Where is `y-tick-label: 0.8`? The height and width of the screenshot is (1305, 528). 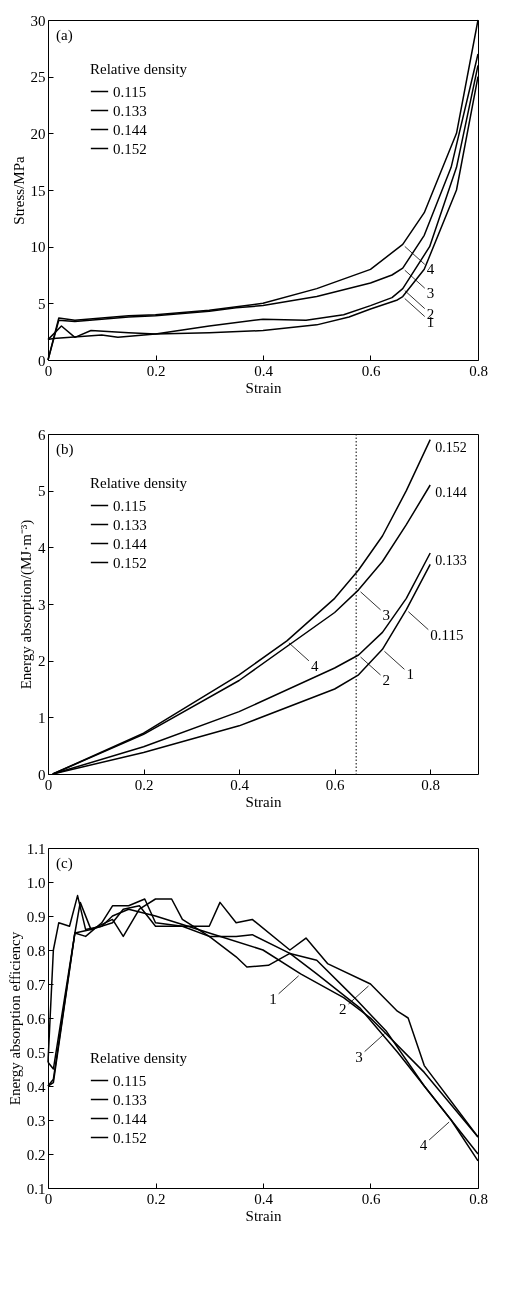
y-tick-label: 0.8 is located at coordinates (36, 950).